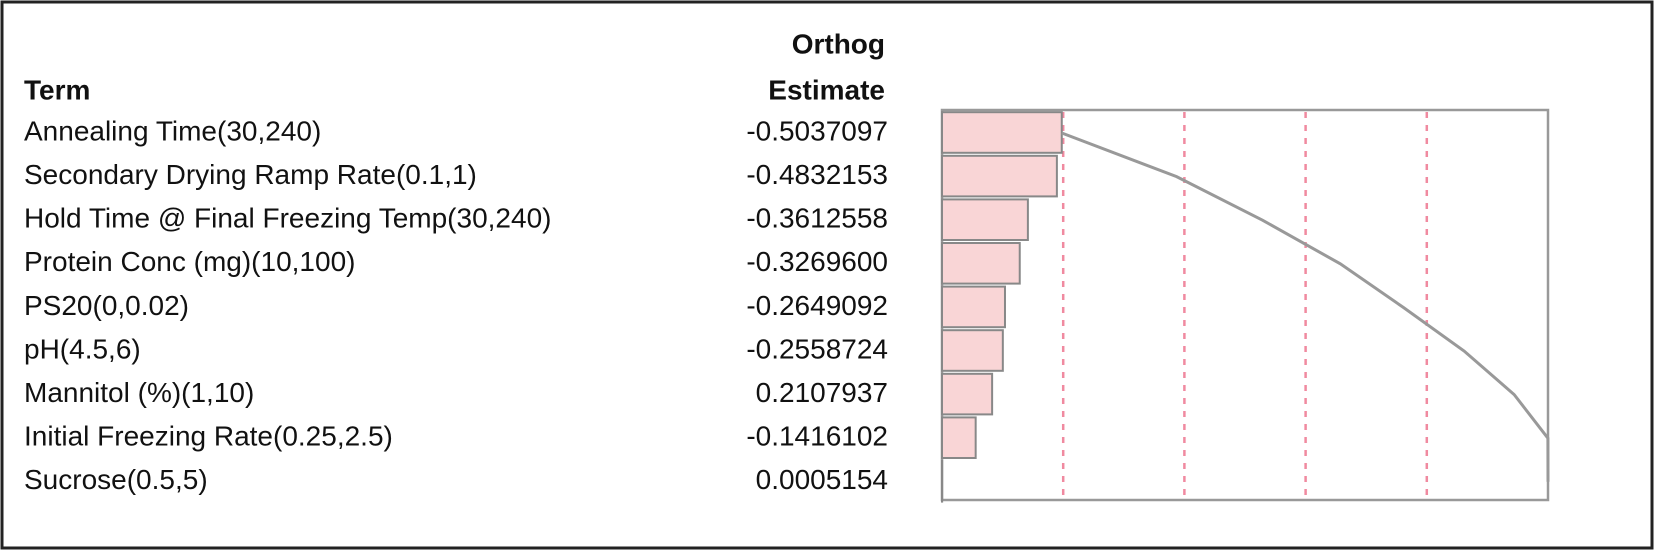 Image resolution: width=1654 pixels, height=550 pixels. Describe the element at coordinates (817, 130) in the screenshot. I see `estimate-label: -0.5037097` at that location.